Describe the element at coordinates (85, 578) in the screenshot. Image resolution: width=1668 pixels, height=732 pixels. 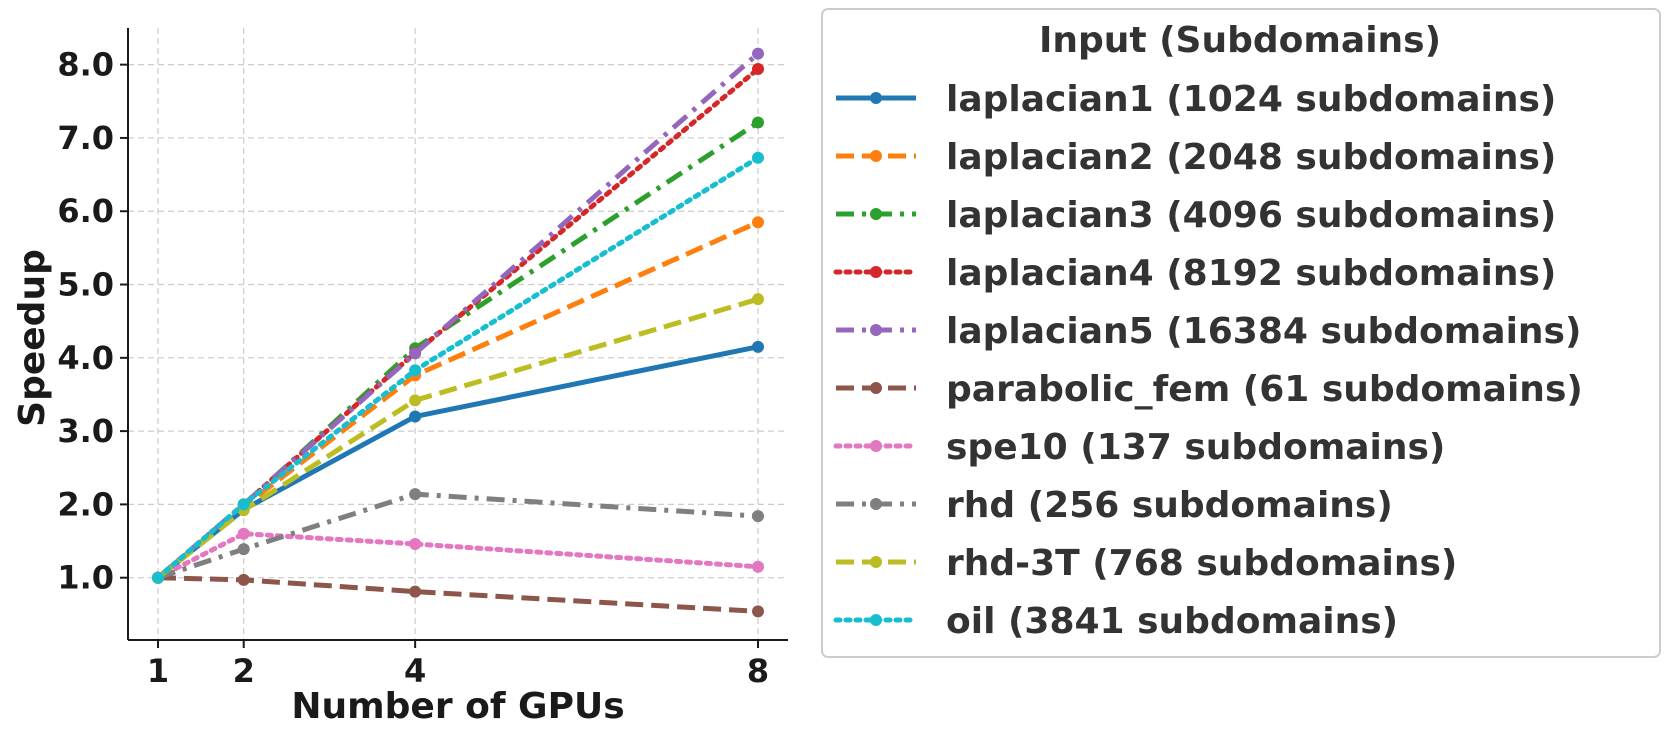
I see `y-tick-label: 1.0` at that location.